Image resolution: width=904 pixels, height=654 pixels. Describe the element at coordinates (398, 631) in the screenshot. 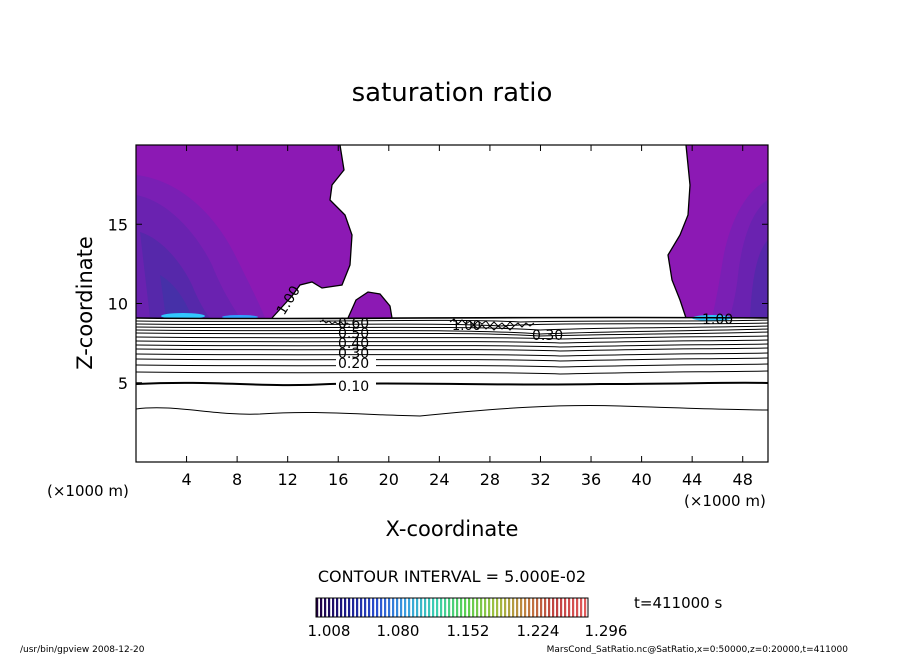

I see `colorbar-tick-label: 1.080` at that location.